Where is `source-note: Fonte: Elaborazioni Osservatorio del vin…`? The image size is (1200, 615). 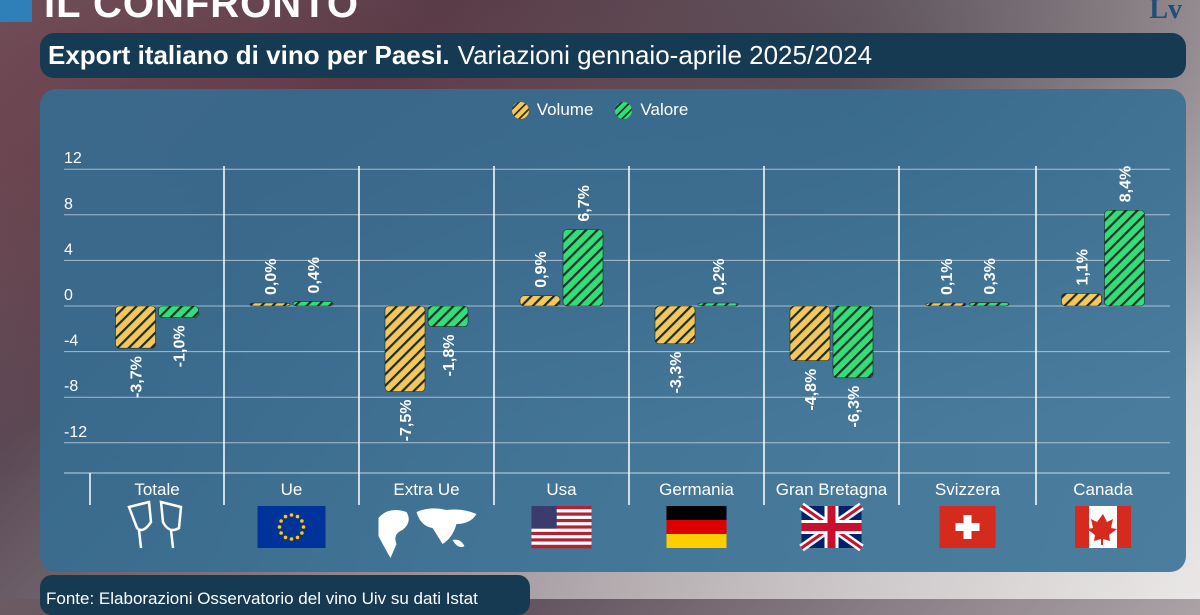
source-note: Fonte: Elaborazioni Osservatorio del vin… is located at coordinates (285, 595).